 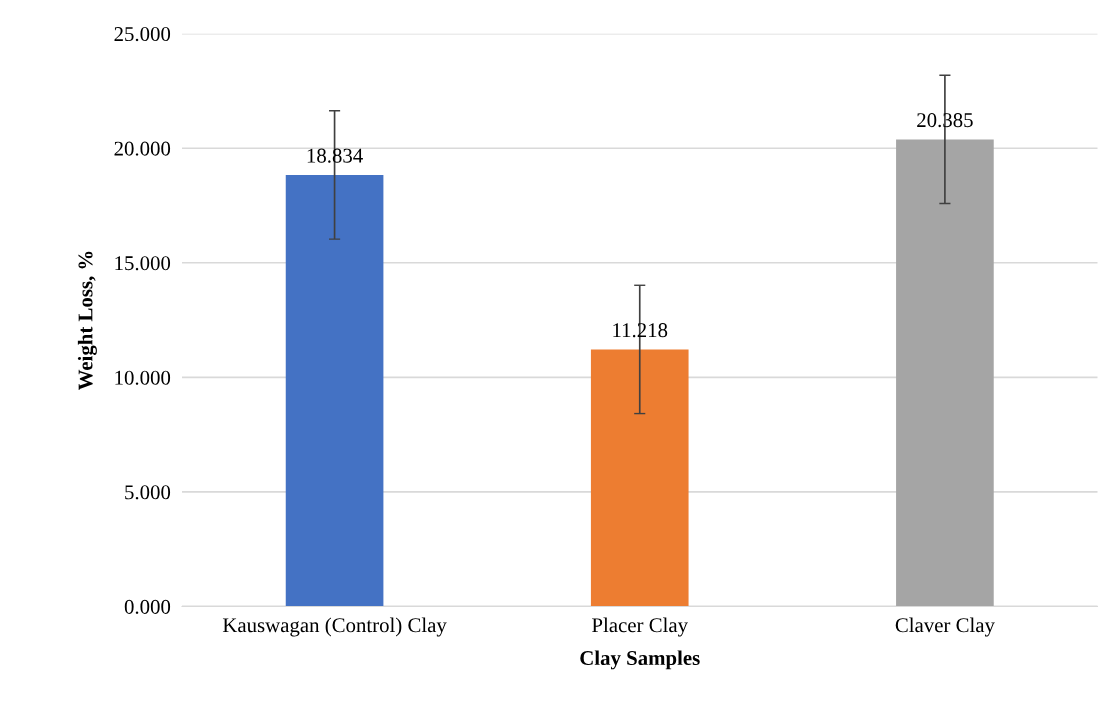 What do you see at coordinates (148, 492) in the screenshot?
I see `y-tick-label: 5.000` at bounding box center [148, 492].